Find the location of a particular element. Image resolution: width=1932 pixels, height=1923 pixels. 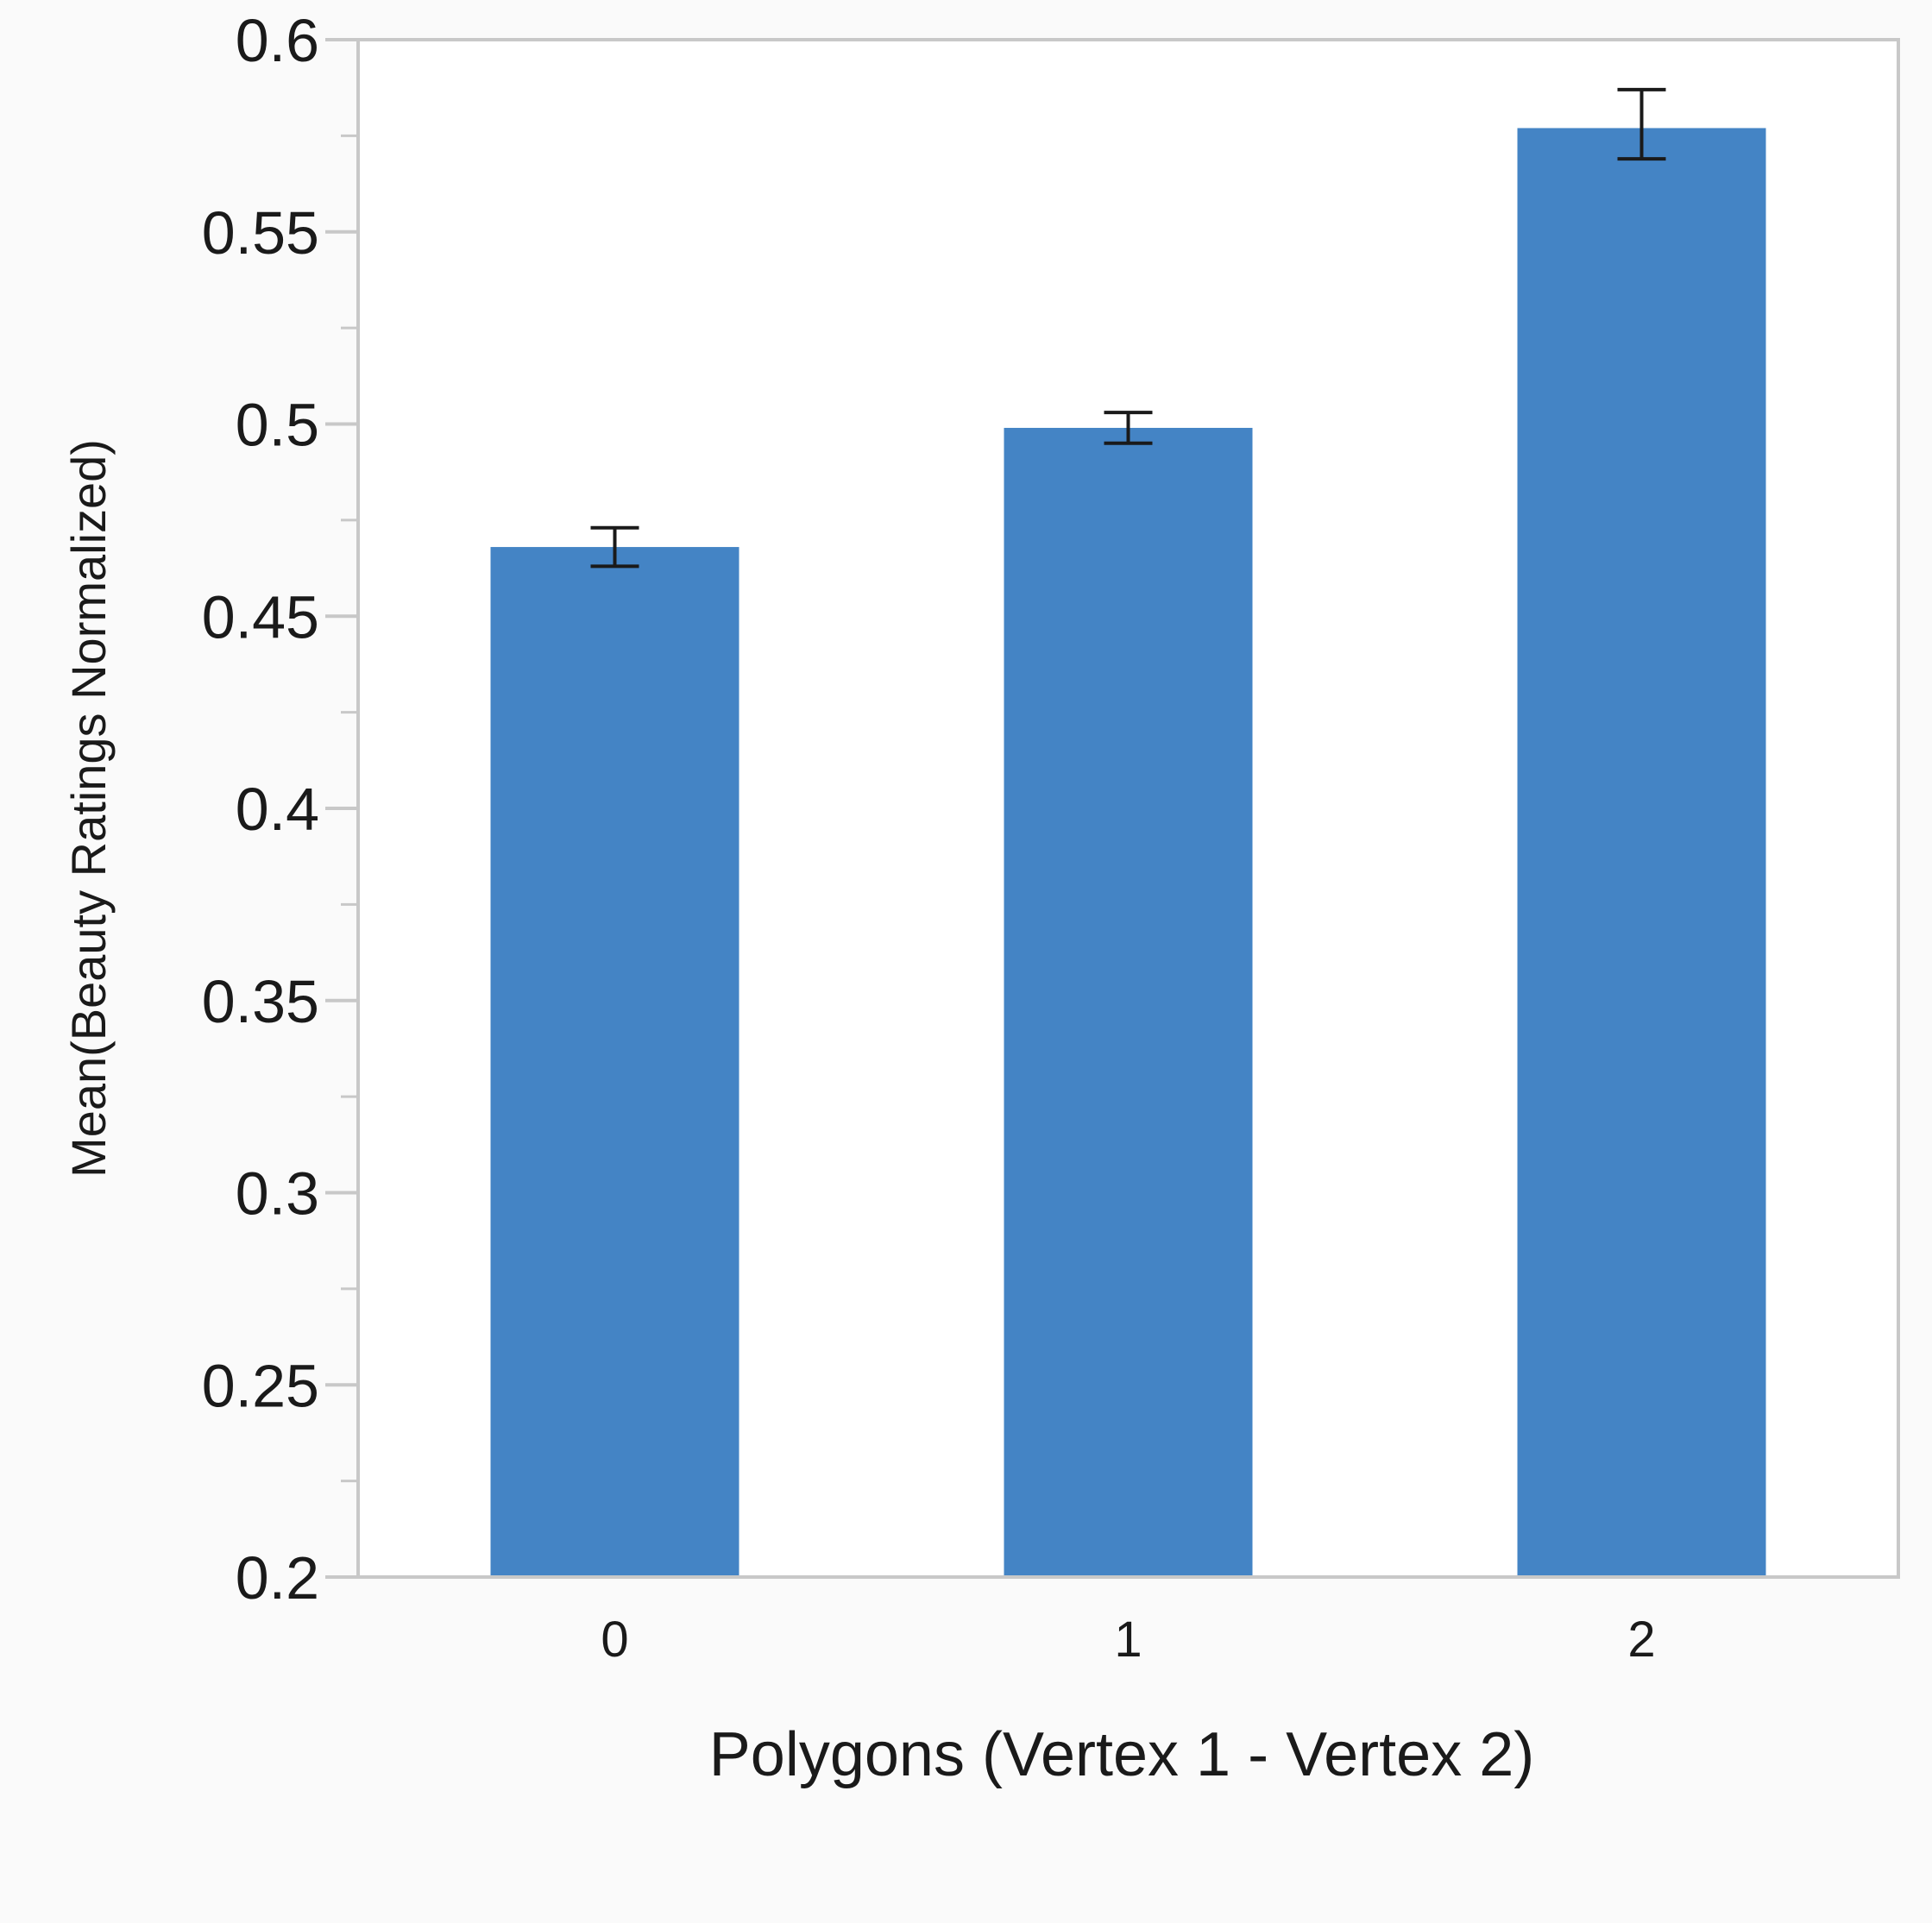

y-tick-label: 0.6 is located at coordinates (277, 40).